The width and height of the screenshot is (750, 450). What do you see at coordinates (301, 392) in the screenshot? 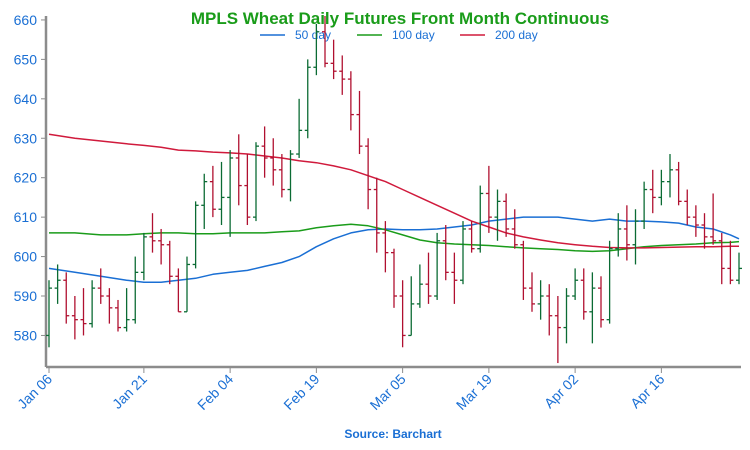
I see `x-tick-label: Feb 19` at bounding box center [301, 392].